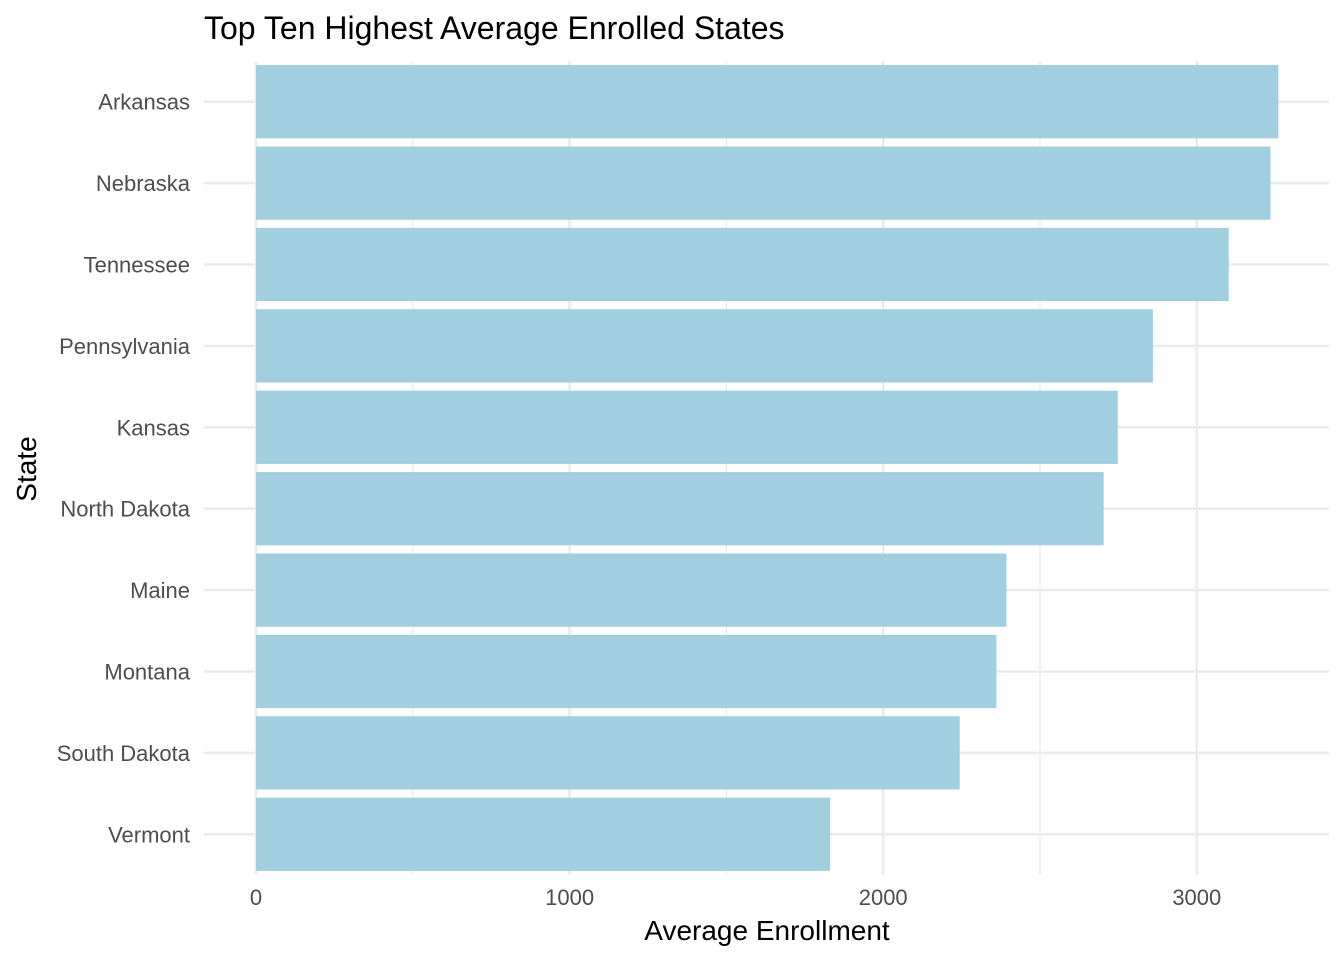  I want to click on chart-title: Top Ten Highest Average Enrolled States, so click(494, 28).